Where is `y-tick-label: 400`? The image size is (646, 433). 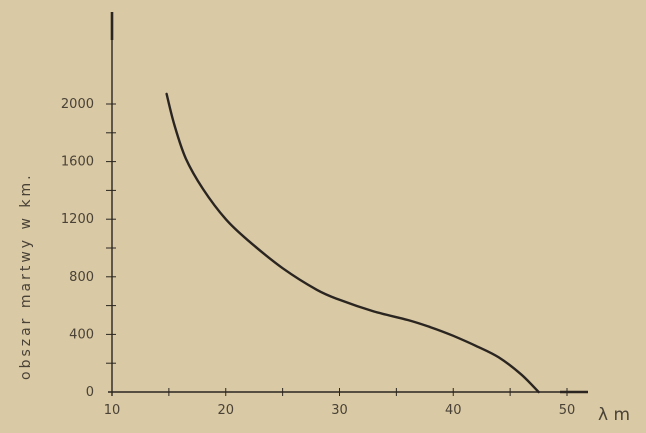 y-tick-label: 400 is located at coordinates (81, 334).